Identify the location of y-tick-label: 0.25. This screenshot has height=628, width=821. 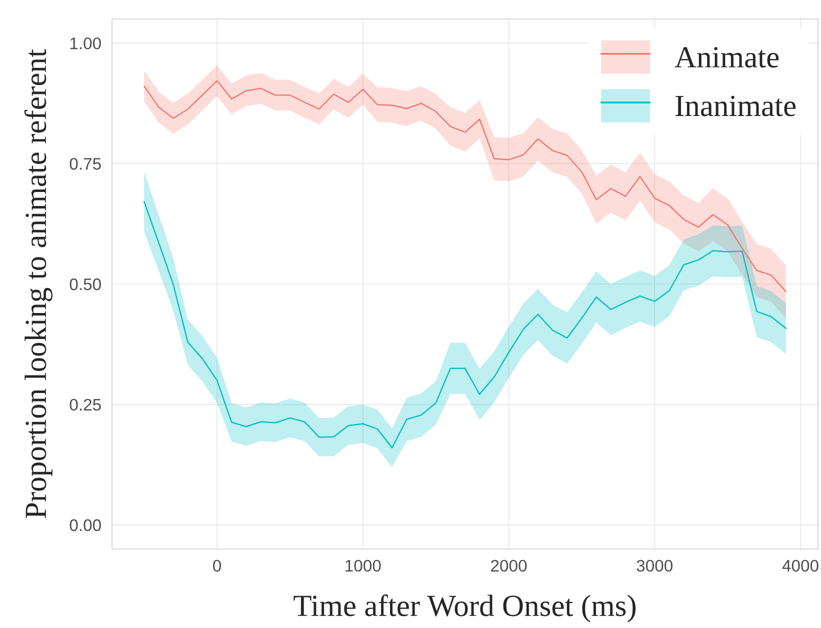
(85, 404).